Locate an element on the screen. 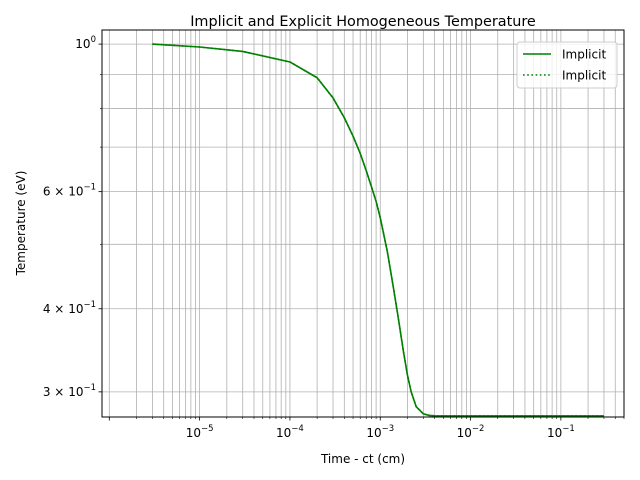 This screenshot has height=480, width=640. y-axis-label: Temperature (eV) is located at coordinates (21, 224).